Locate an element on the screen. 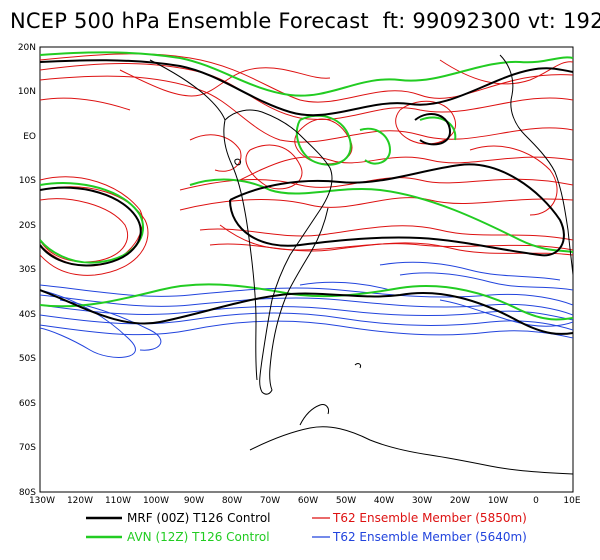 The height and width of the screenshot is (560, 600). antarctic-peninsula is located at coordinates (314, 415).